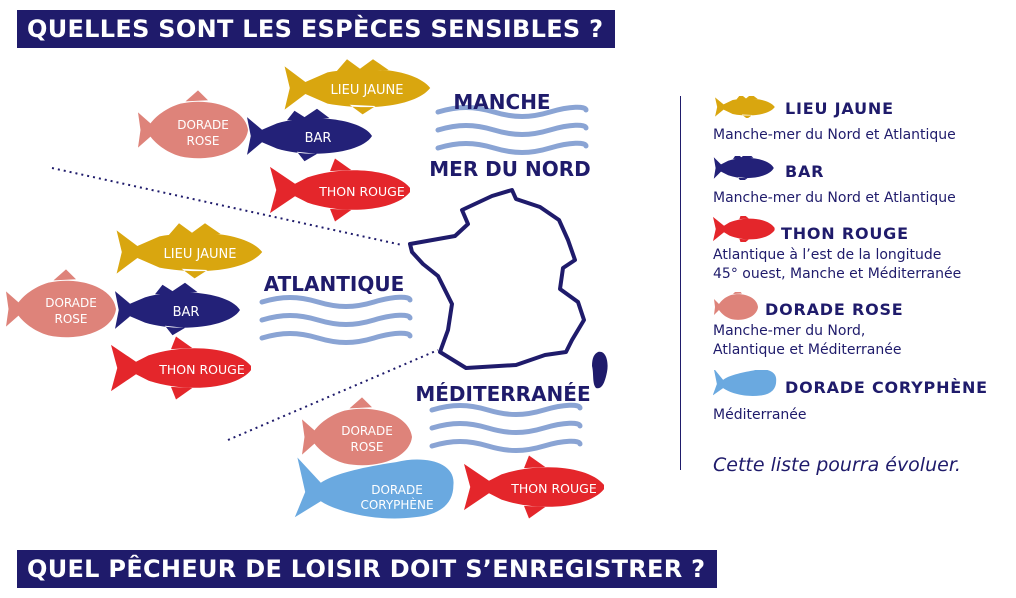  What do you see at coordinates (501, 102) in the screenshot?
I see `region-label-manche: MANCHE` at bounding box center [501, 102].